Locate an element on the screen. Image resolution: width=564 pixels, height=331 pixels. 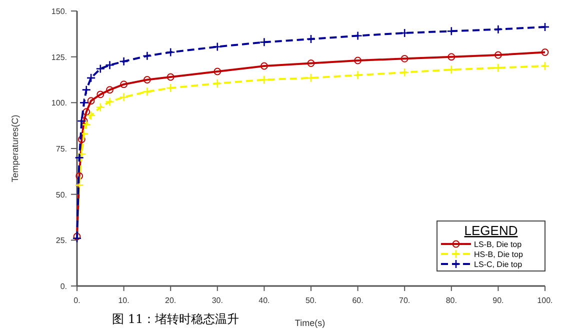
y-tick-label: 100. is located at coordinates (59, 103).